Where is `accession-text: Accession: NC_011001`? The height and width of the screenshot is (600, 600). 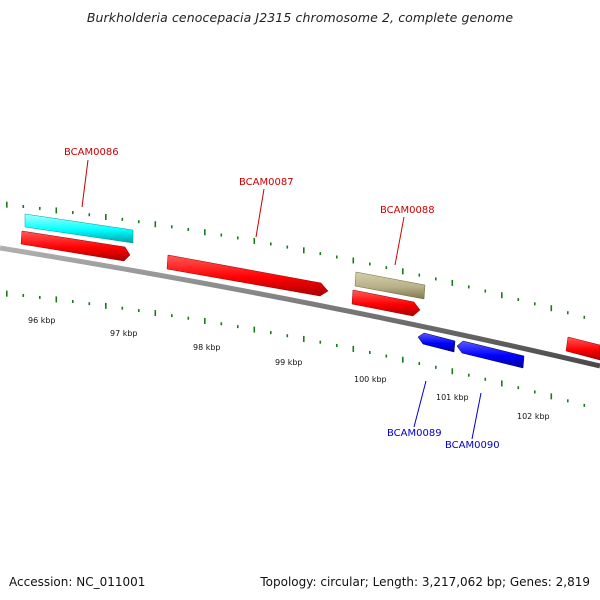 accession-text: Accession: NC_011001 is located at coordinates (77, 582).